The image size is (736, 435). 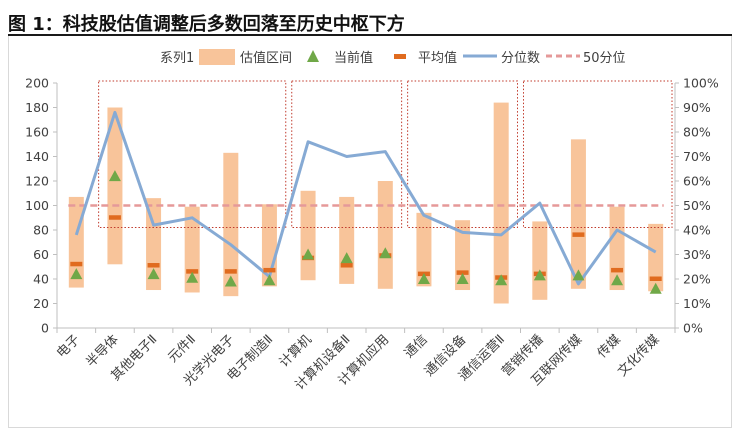 What do you see at coordinates (604, 58) in the screenshot?
I see `legend-50-percentile-label: 50分位` at bounding box center [604, 58].